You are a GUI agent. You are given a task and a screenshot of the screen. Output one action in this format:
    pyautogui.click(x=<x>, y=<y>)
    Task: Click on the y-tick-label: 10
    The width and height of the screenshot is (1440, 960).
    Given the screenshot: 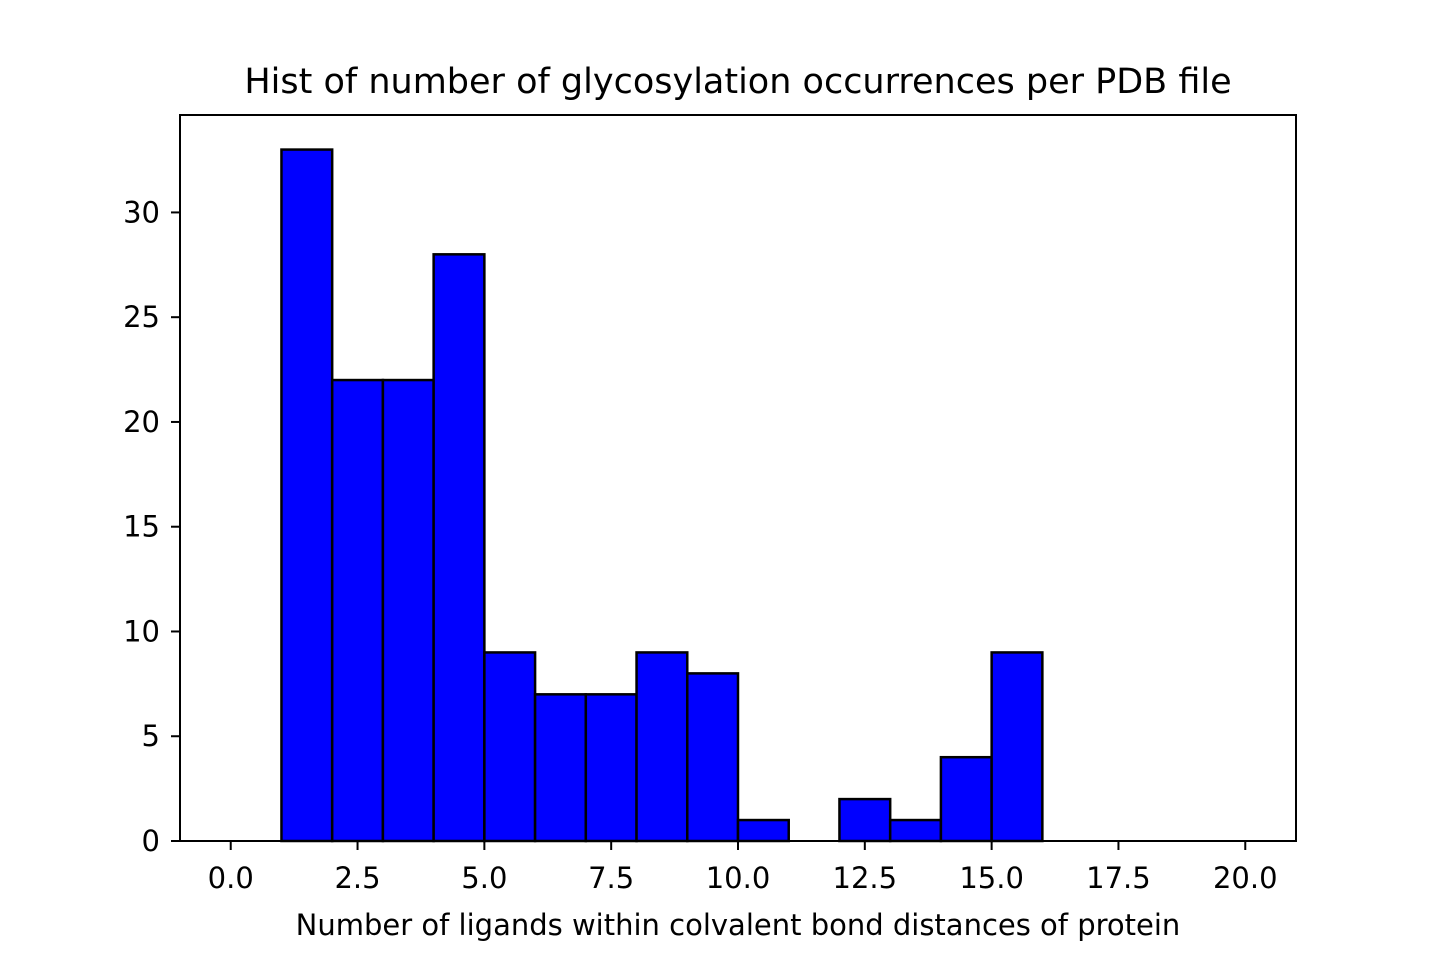 What is the action you would take?
    pyautogui.click(x=141, y=631)
    